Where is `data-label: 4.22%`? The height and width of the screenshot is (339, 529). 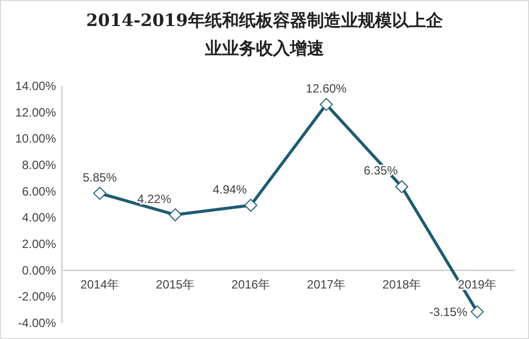
data-label: 4.22% is located at coordinates (154, 199).